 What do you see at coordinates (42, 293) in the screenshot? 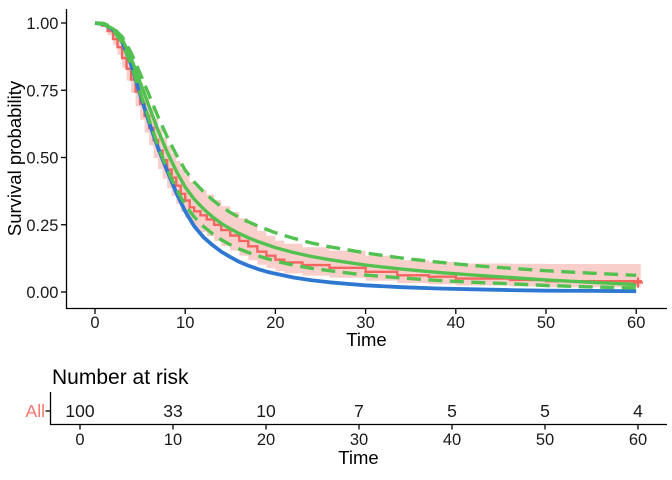
I see `y-tick-label: 0.00` at bounding box center [42, 293].